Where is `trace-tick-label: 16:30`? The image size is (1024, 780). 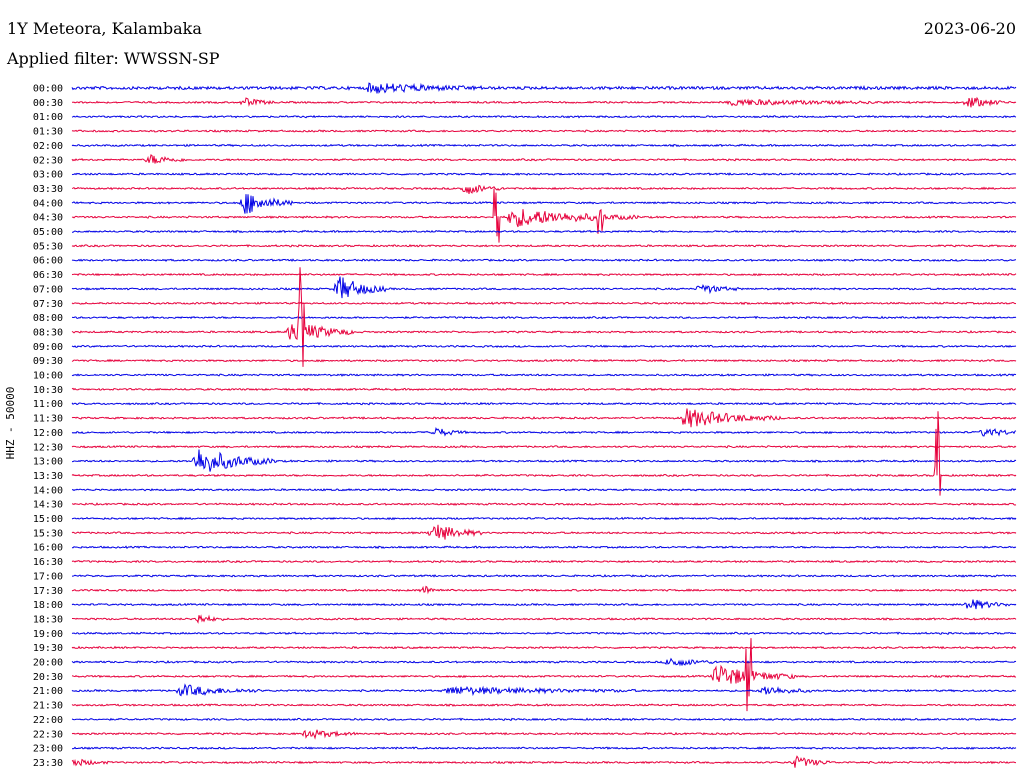
trace-tick-label: 16:30 is located at coordinates (48, 562).